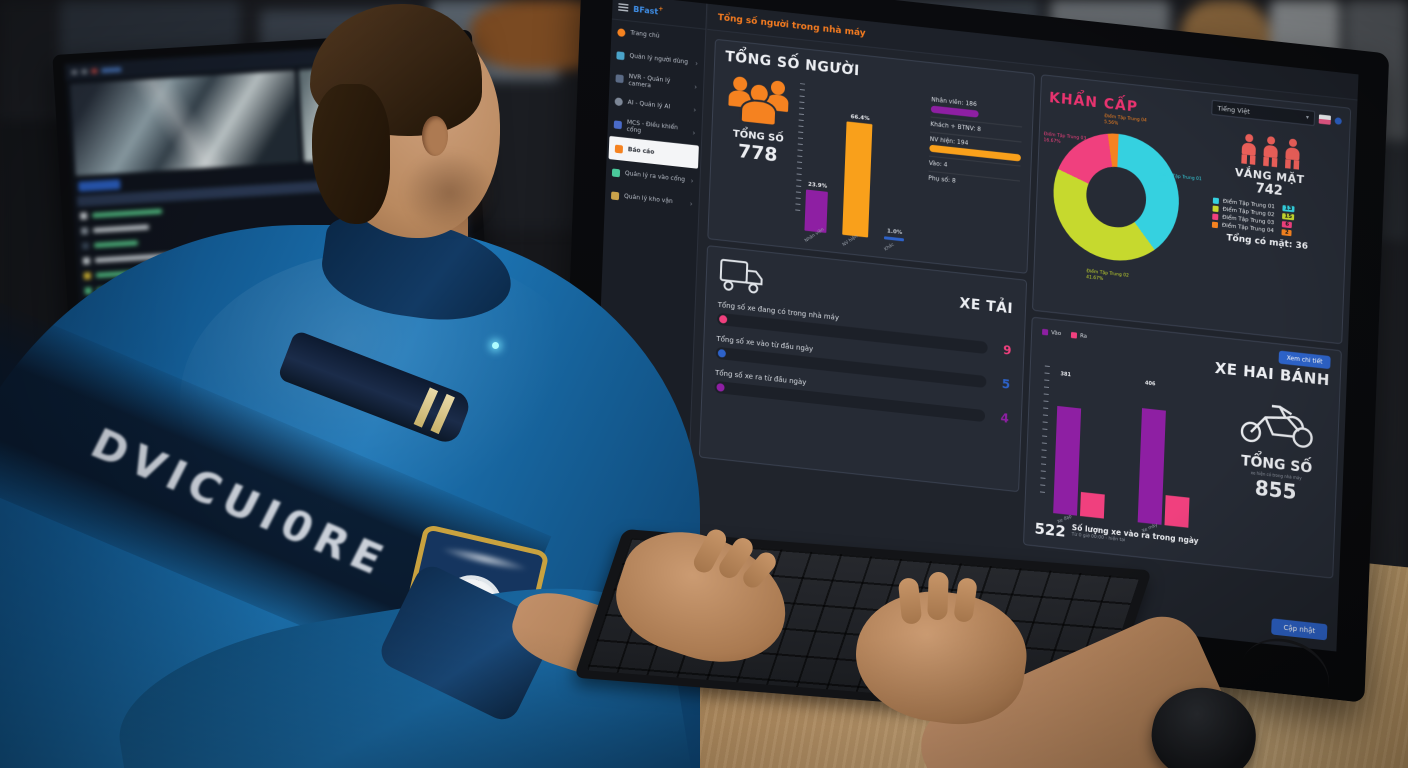  I want to click on emergency-donut, so click(1116, 197).